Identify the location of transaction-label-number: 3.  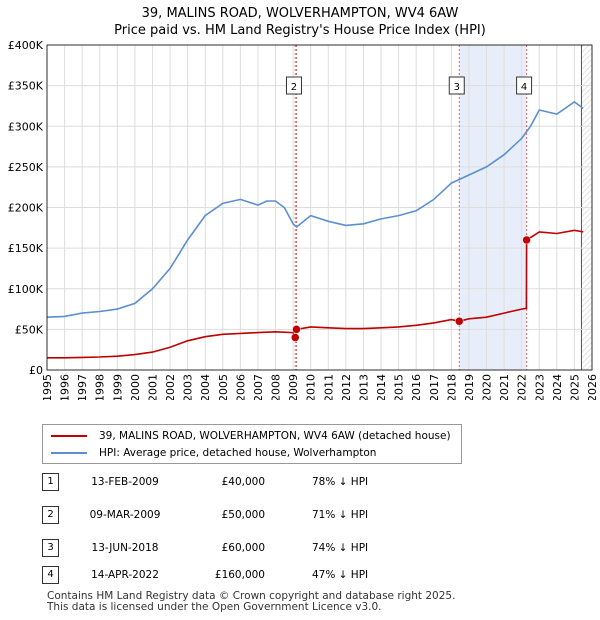
(457, 87).